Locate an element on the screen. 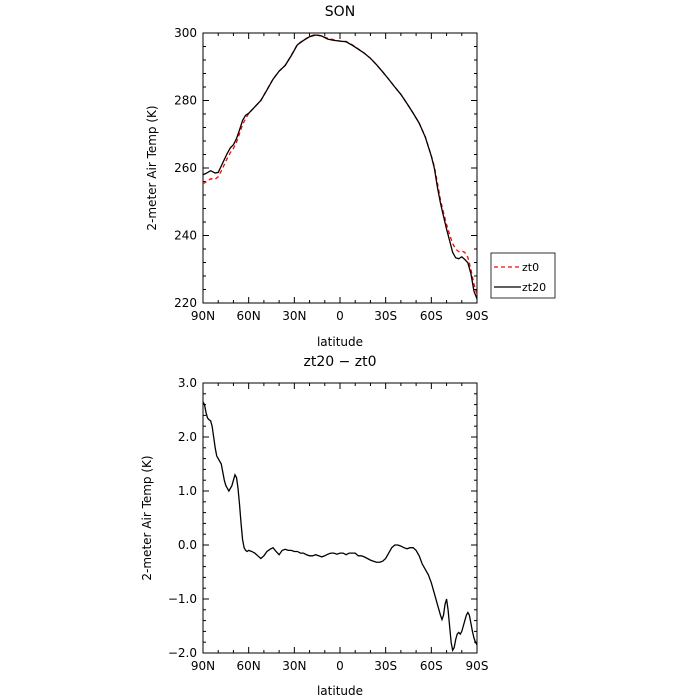 The image size is (700, 700). bottom-x-tick-label: 0 is located at coordinates (340, 666).